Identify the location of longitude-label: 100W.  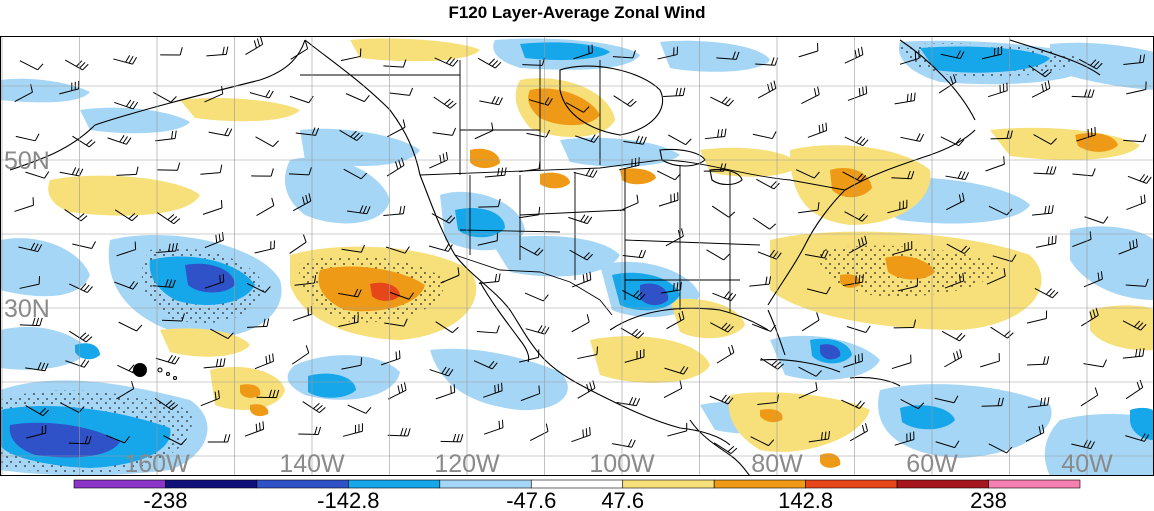
(622, 464).